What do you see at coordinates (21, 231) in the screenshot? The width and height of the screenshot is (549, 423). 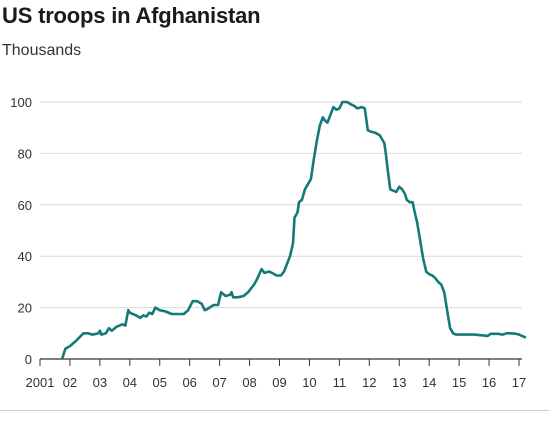 I see `y-axis-ticks: 0 20 40 60 80 100` at bounding box center [21, 231].